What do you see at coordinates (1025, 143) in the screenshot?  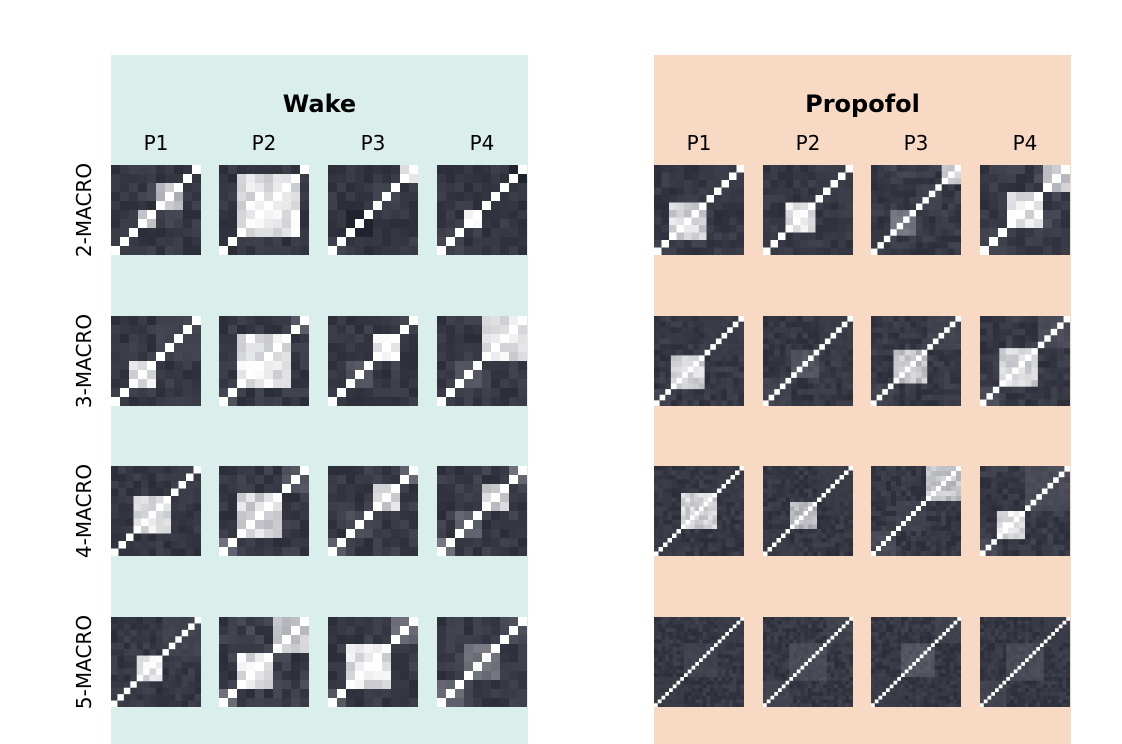 I see `propofol-col-label-p4: P4` at bounding box center [1025, 143].